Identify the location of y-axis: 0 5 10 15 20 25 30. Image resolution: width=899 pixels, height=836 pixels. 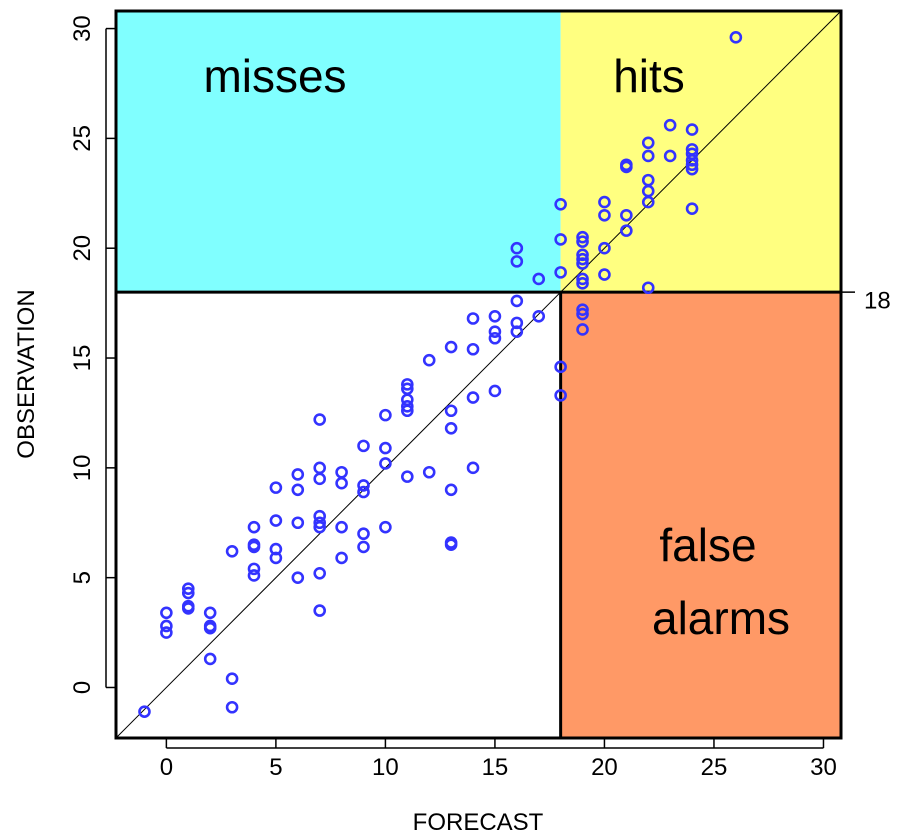
(92, 354).